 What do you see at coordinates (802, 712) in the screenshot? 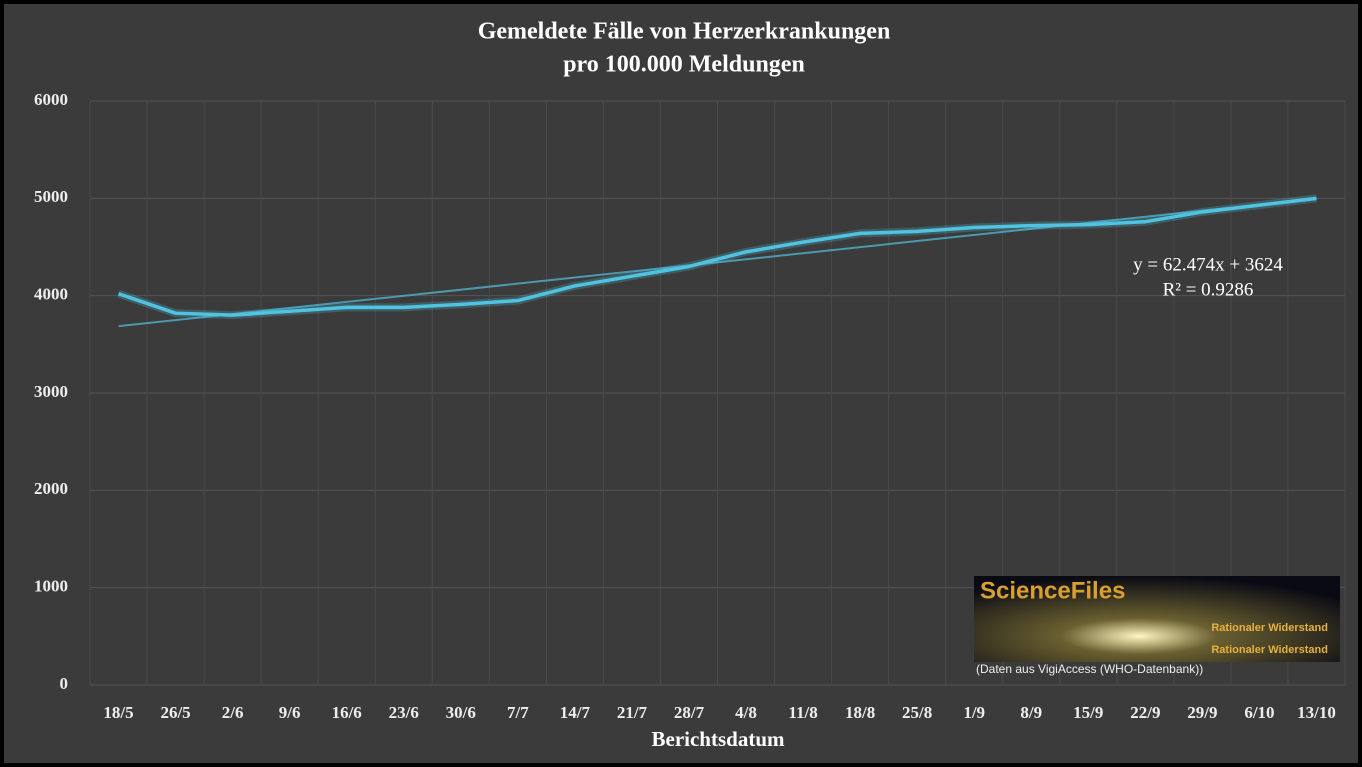
I see `x-tick-label: 11/8` at bounding box center [802, 712].